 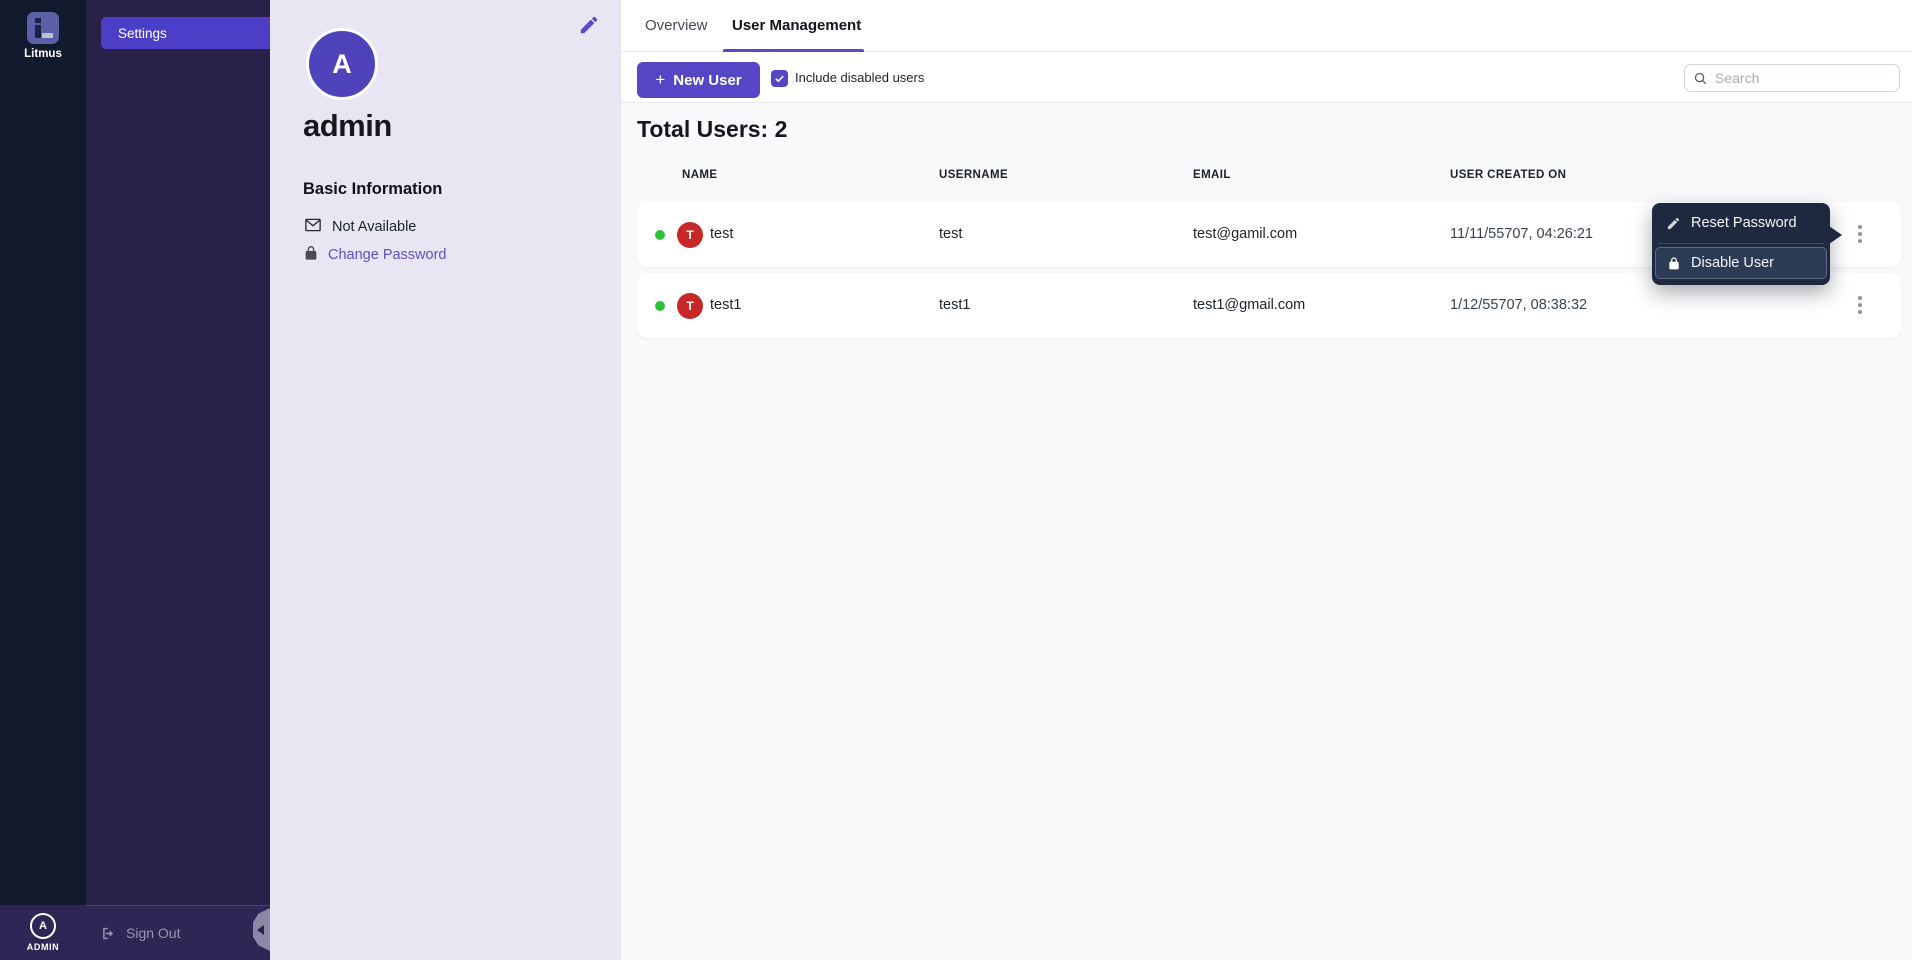 I want to click on nav-sidebar: Settings, so click(x=178, y=452).